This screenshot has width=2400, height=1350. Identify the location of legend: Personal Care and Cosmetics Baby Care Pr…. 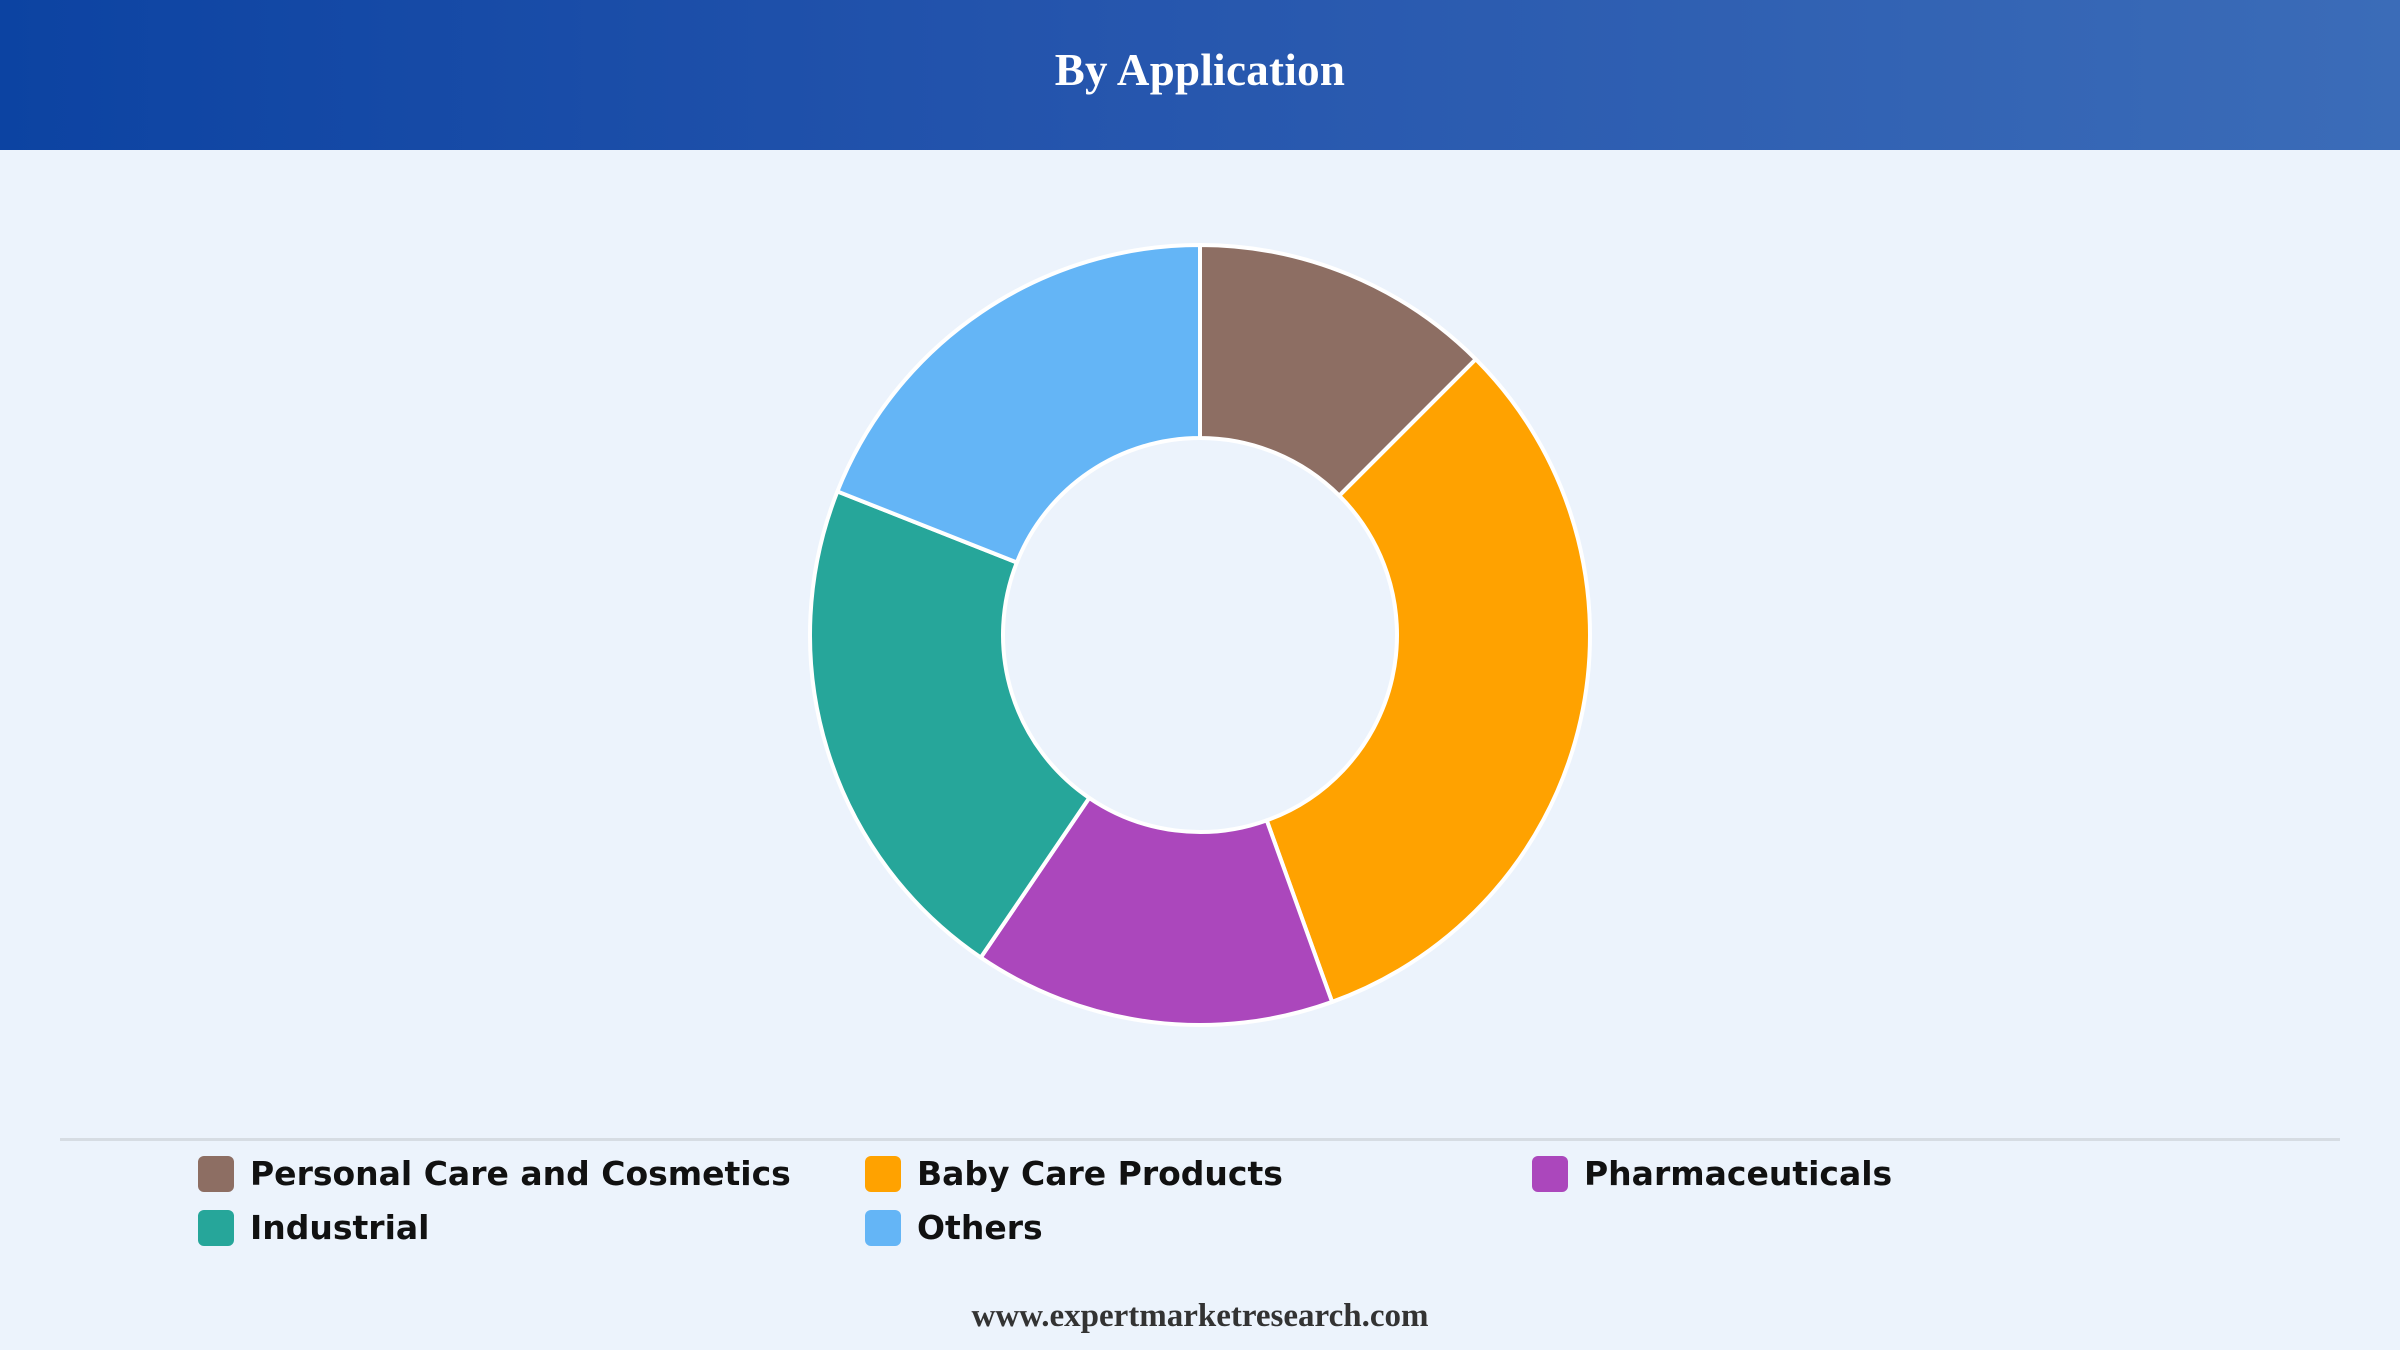
(1198, 1200).